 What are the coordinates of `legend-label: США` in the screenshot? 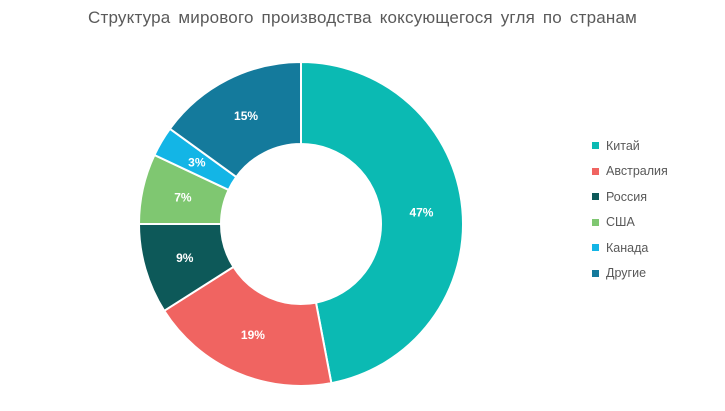 It's located at (620, 222).